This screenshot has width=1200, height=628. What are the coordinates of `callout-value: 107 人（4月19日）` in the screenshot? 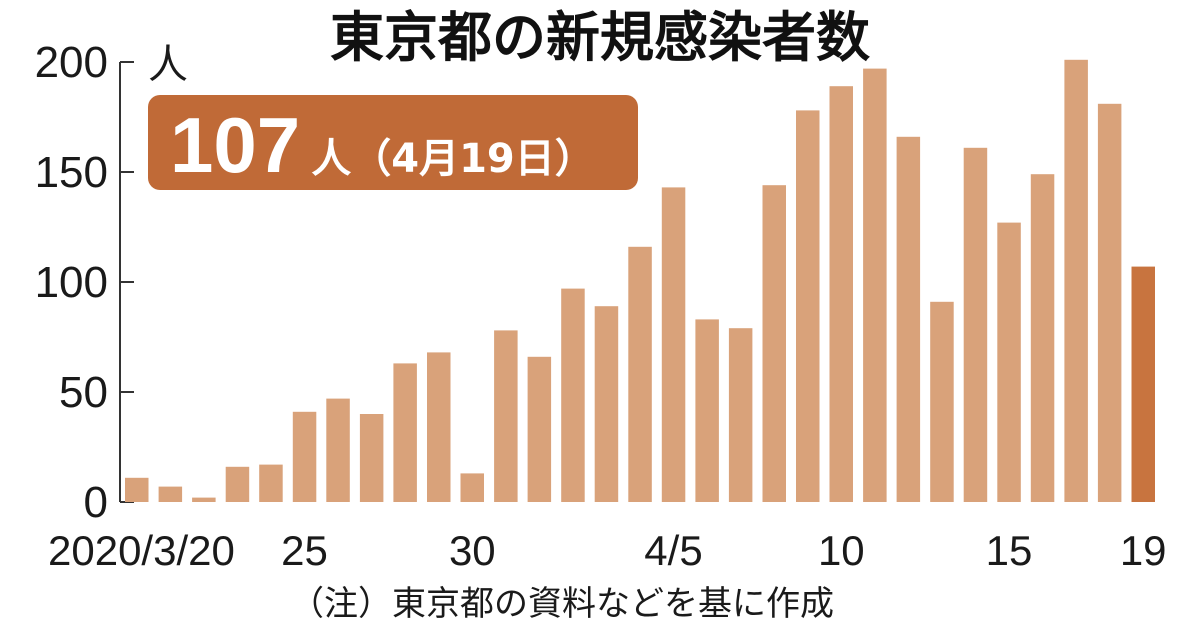 It's located at (382, 145).